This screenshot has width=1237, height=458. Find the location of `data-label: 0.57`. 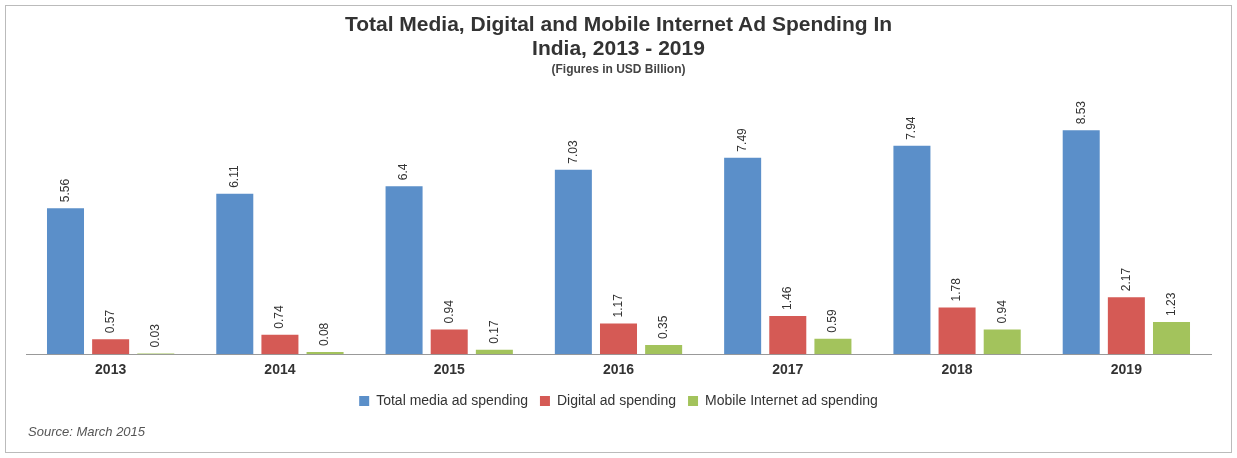

data-label: 0.57 is located at coordinates (109, 321).